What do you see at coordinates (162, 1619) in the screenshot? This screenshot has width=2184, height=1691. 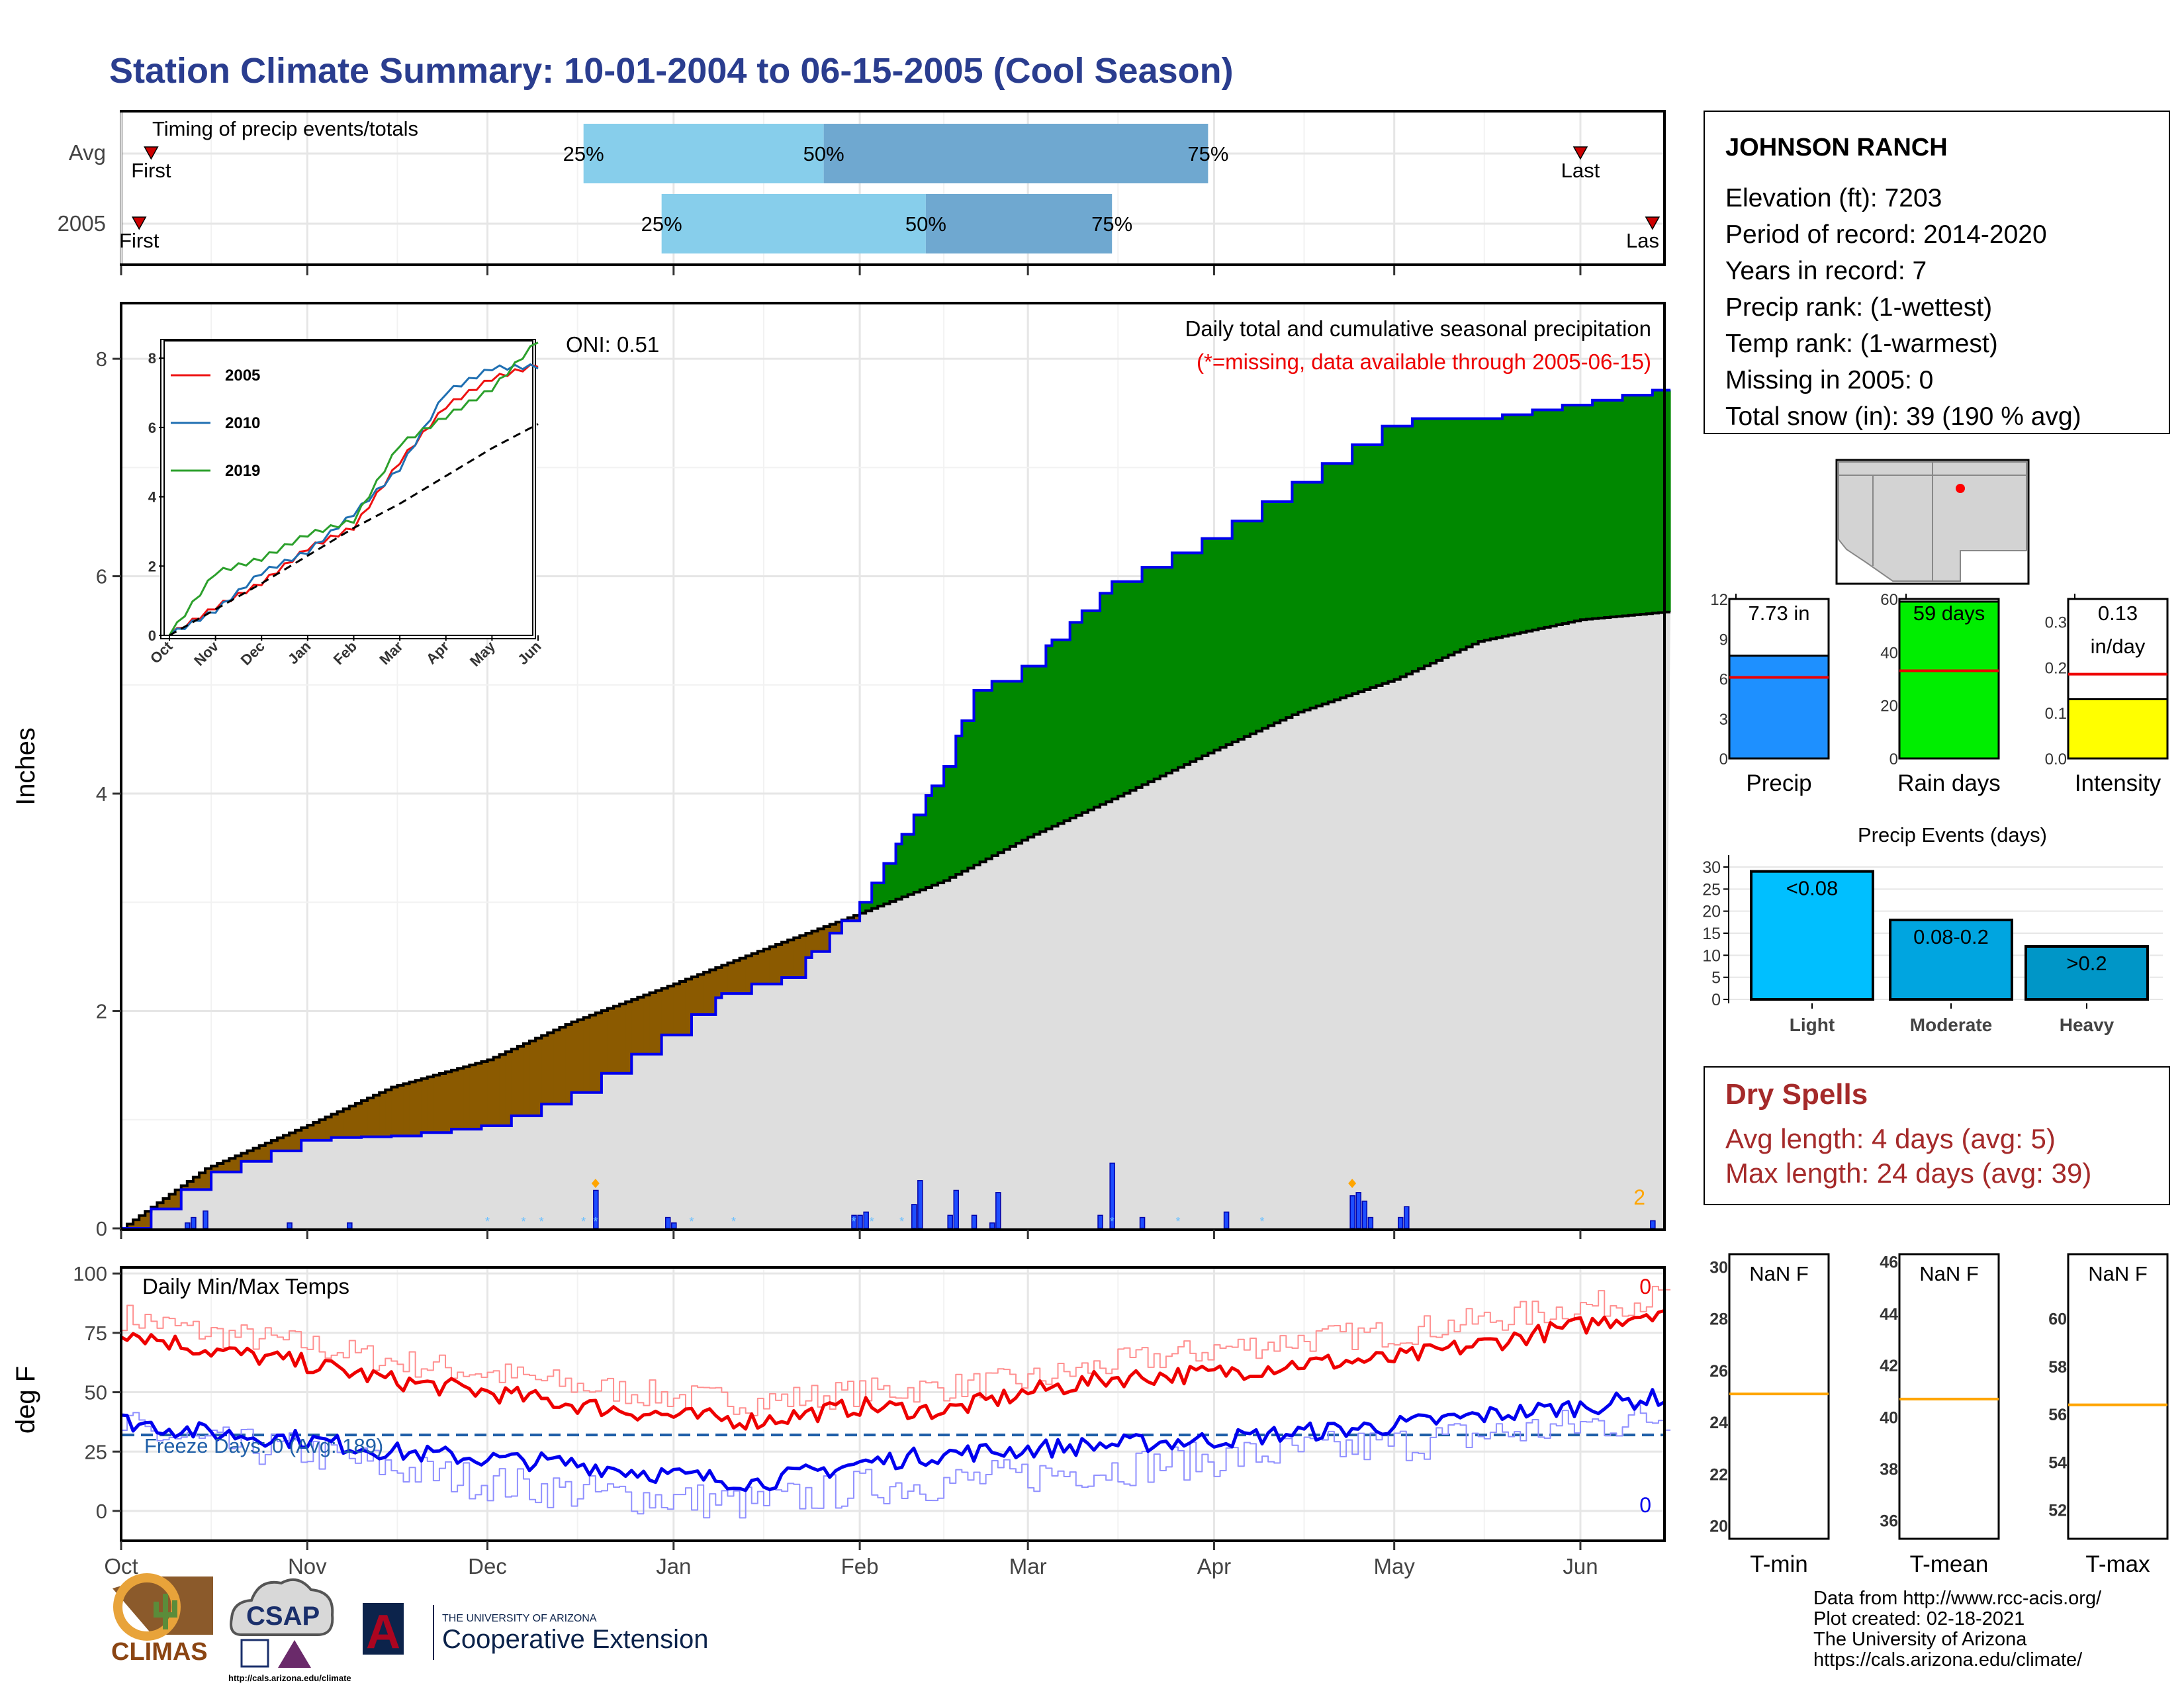 I see `climas-logo: CLIMAS` at bounding box center [162, 1619].